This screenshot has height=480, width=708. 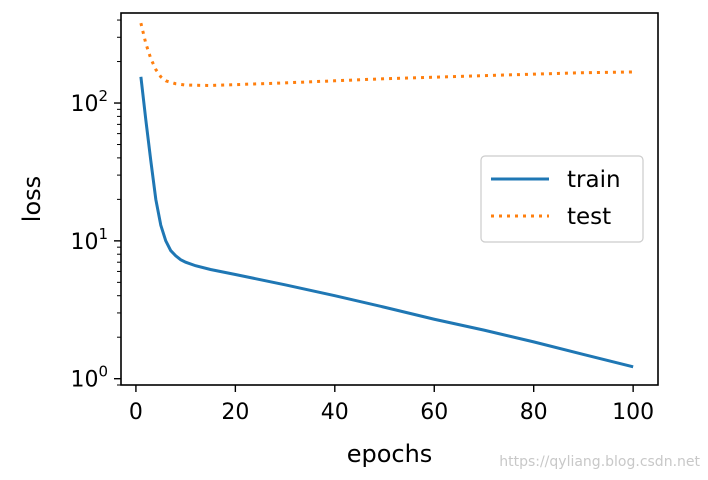 I want to click on x-tick-label: 100, so click(x=633, y=412).